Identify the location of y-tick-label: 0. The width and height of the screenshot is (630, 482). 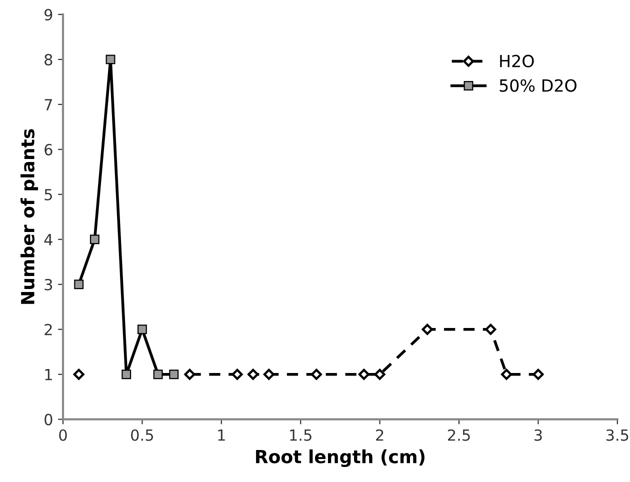
(48, 420).